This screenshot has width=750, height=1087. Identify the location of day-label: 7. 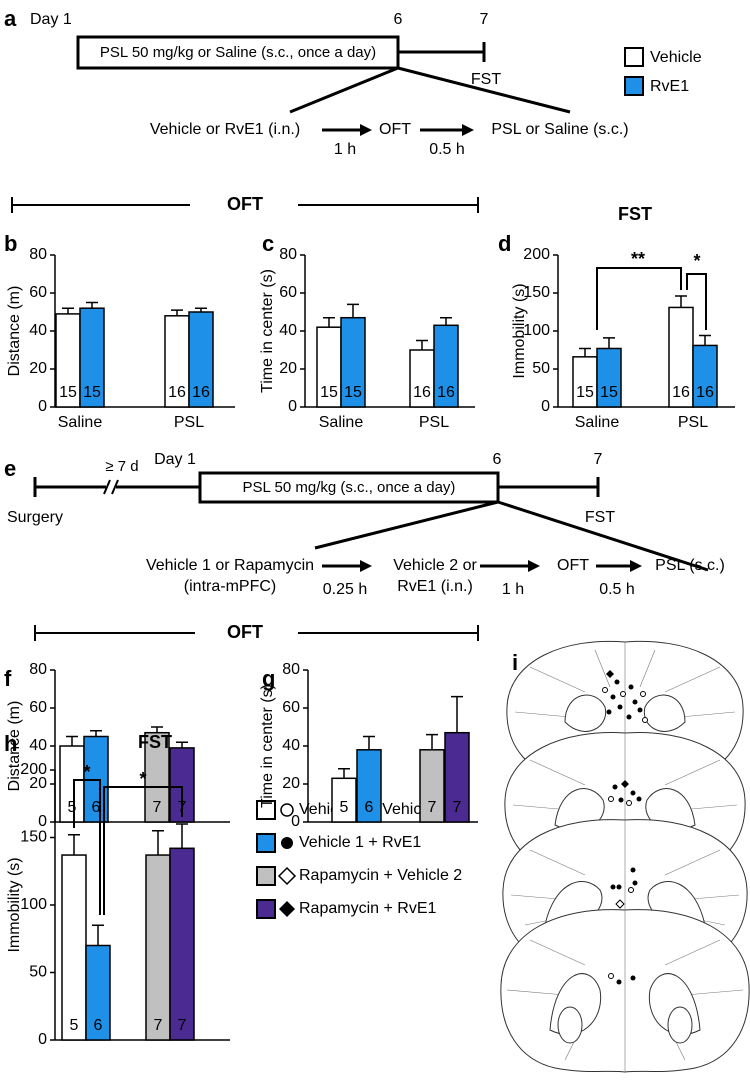
(484, 19).